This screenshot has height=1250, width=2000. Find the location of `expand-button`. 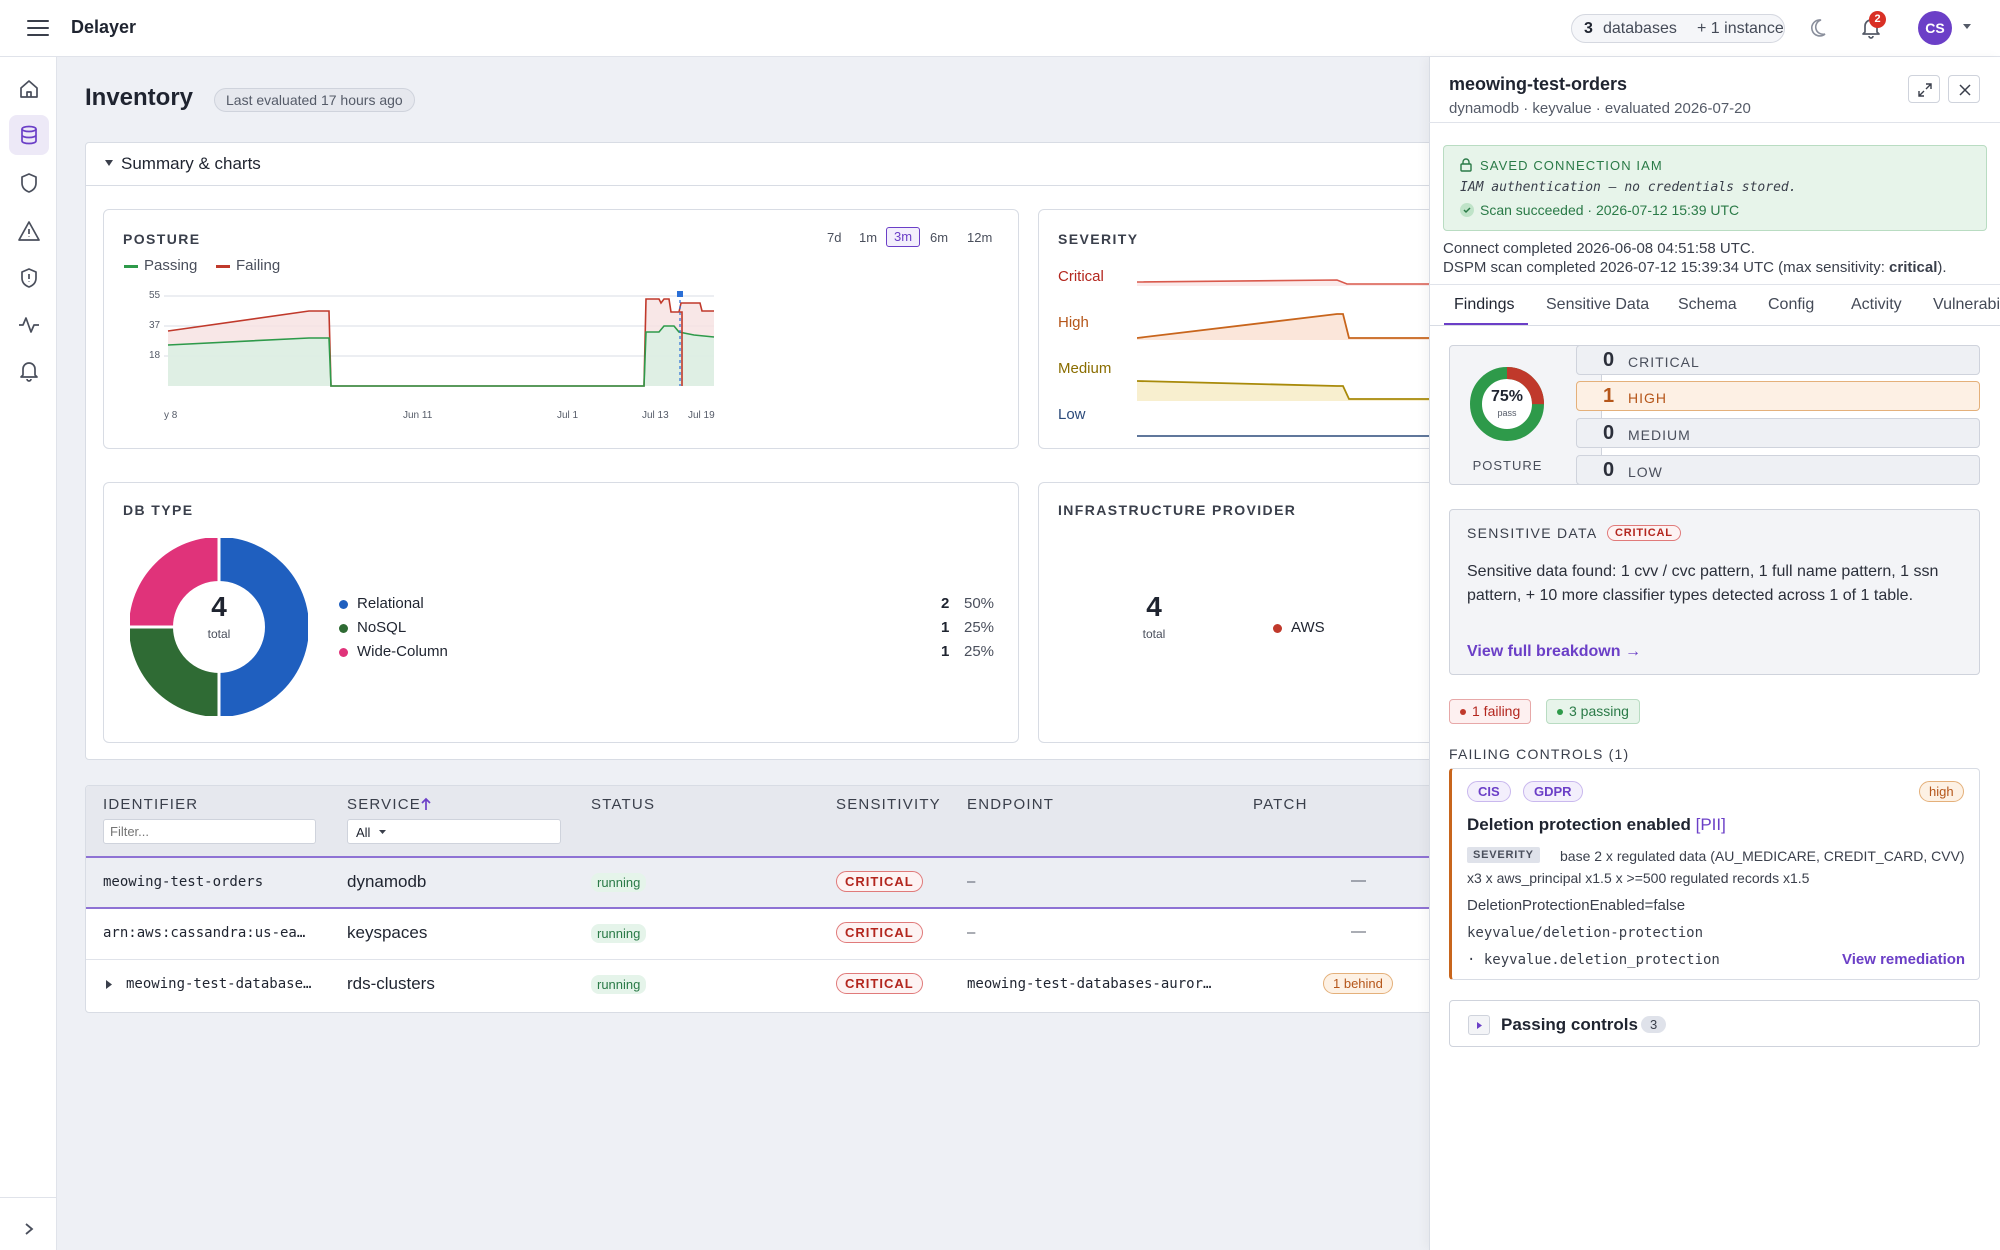

expand-button is located at coordinates (1924, 89).